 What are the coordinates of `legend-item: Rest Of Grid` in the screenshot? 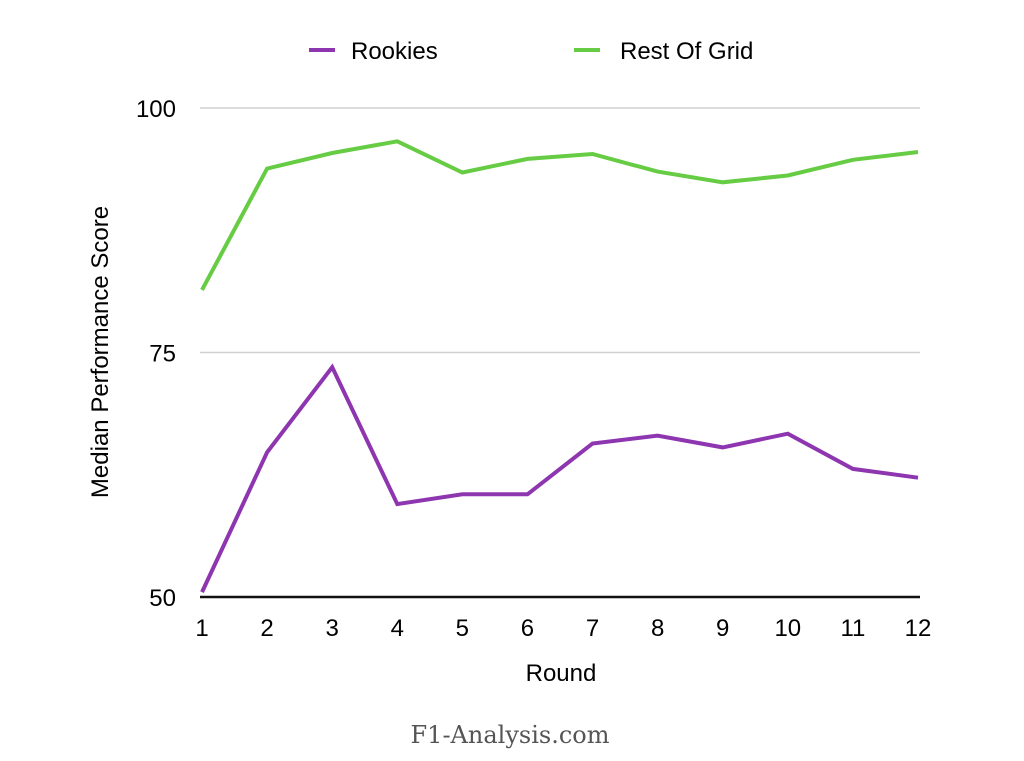 It's located at (663, 51).